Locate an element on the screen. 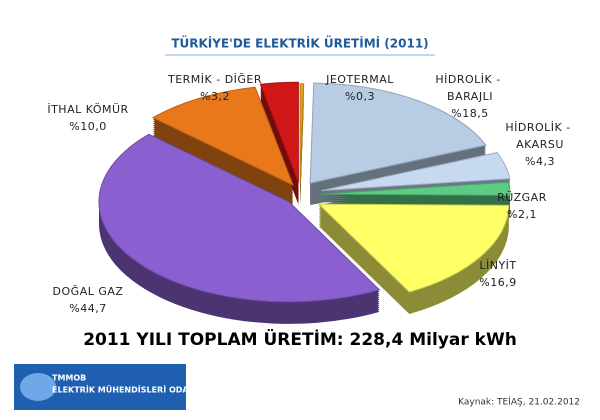  value-label: %3,2 is located at coordinates (215, 96).